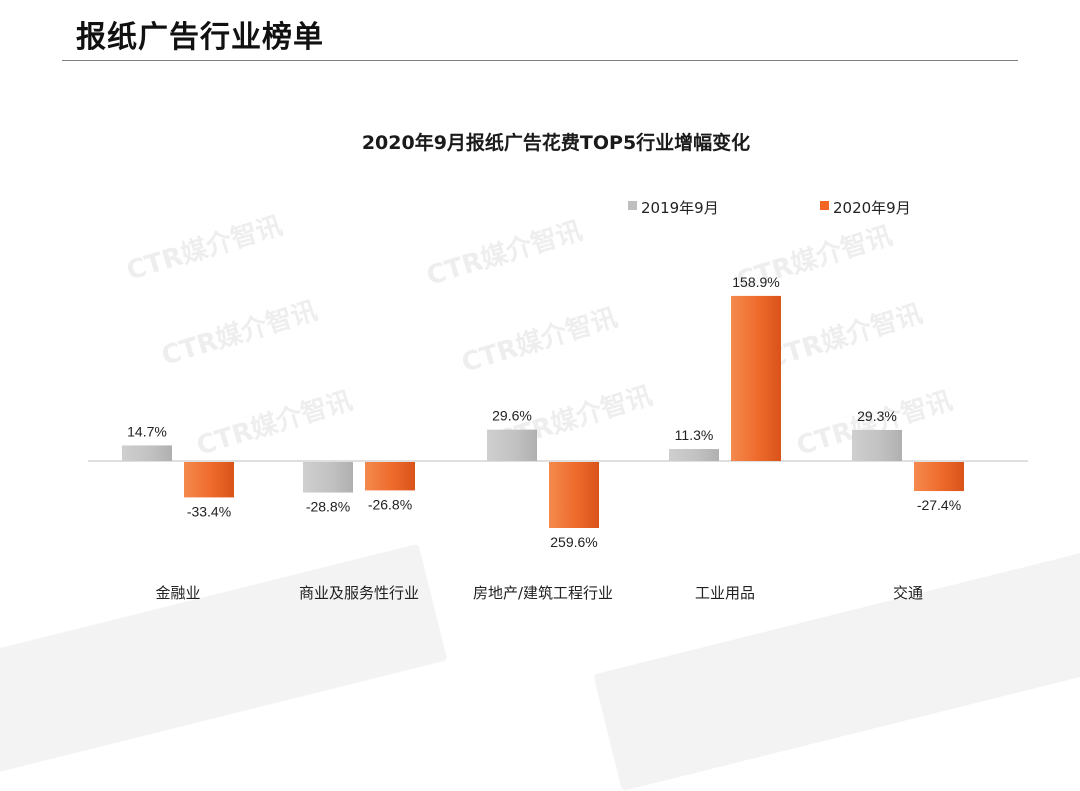 This screenshot has width=1080, height=791. What do you see at coordinates (209, 511) in the screenshot?
I see `data-label: -33.4%` at bounding box center [209, 511].